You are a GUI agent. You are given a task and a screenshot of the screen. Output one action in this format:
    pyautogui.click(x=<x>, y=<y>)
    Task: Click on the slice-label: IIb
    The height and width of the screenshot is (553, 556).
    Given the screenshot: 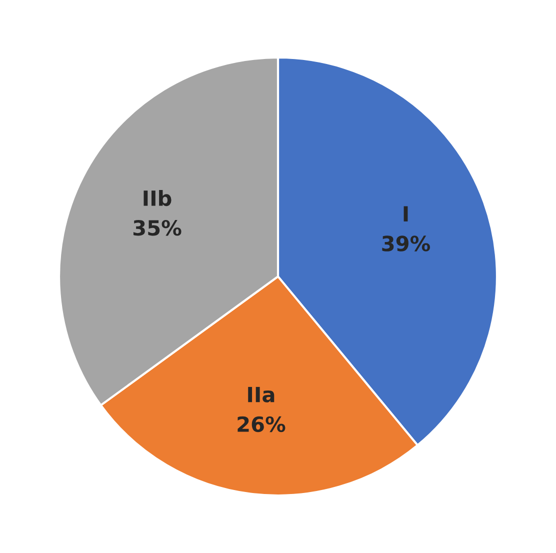 What is the action you would take?
    pyautogui.click(x=158, y=198)
    